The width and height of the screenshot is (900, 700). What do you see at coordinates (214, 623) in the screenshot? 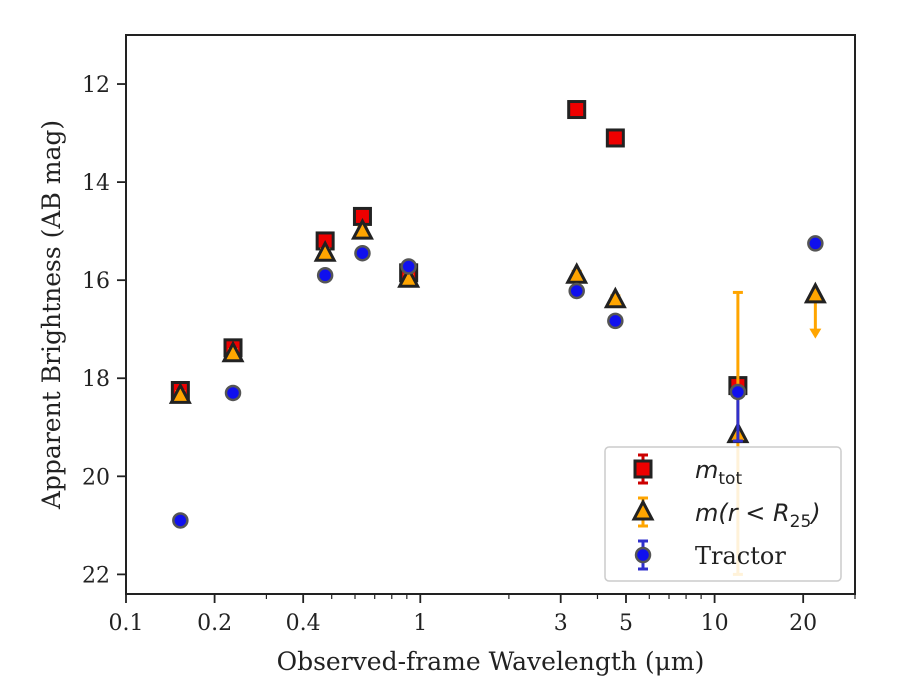
I see `x-tick-label: 0.2` at bounding box center [214, 623].